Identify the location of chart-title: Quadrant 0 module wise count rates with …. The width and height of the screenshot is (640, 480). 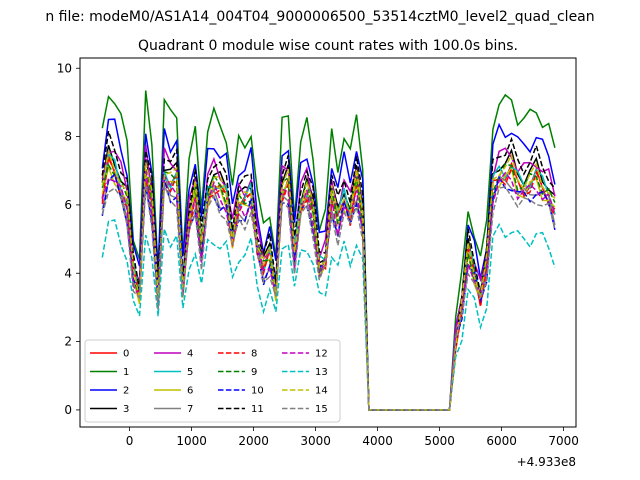
(328, 46).